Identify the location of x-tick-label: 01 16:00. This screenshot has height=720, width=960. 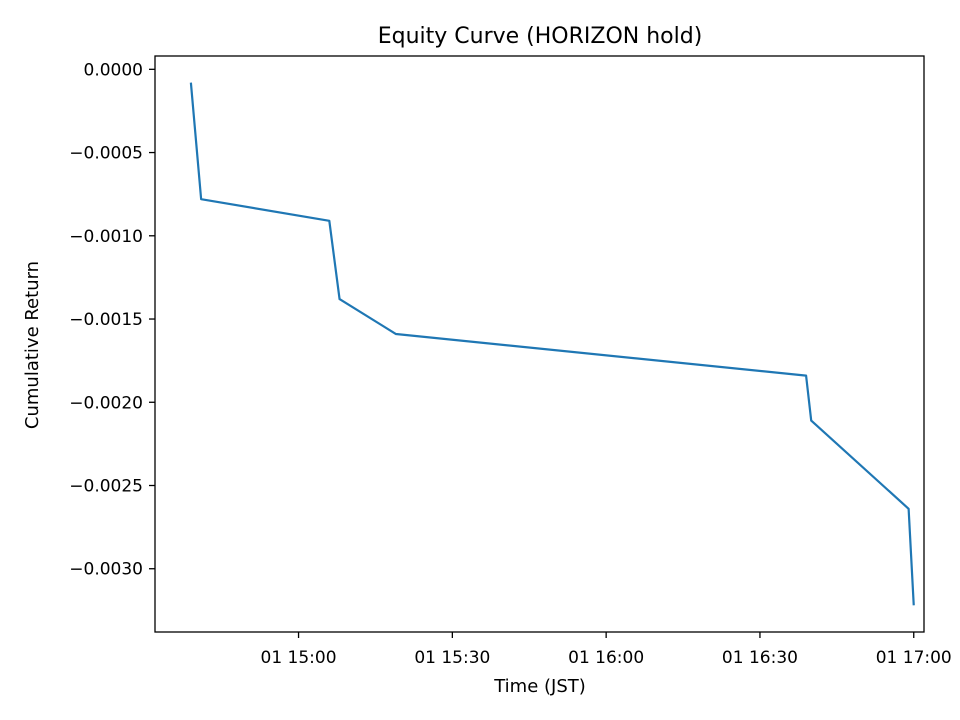
(606, 658).